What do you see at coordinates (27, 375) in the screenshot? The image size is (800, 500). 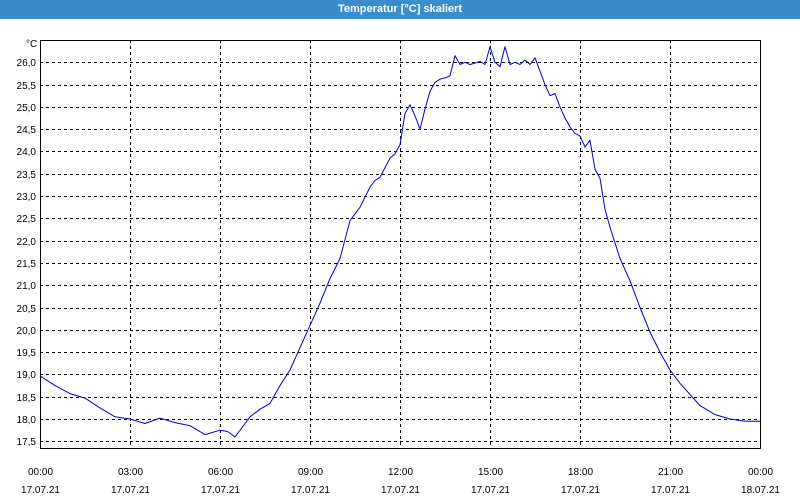 I see `y-tick-label: 19,0` at bounding box center [27, 375].